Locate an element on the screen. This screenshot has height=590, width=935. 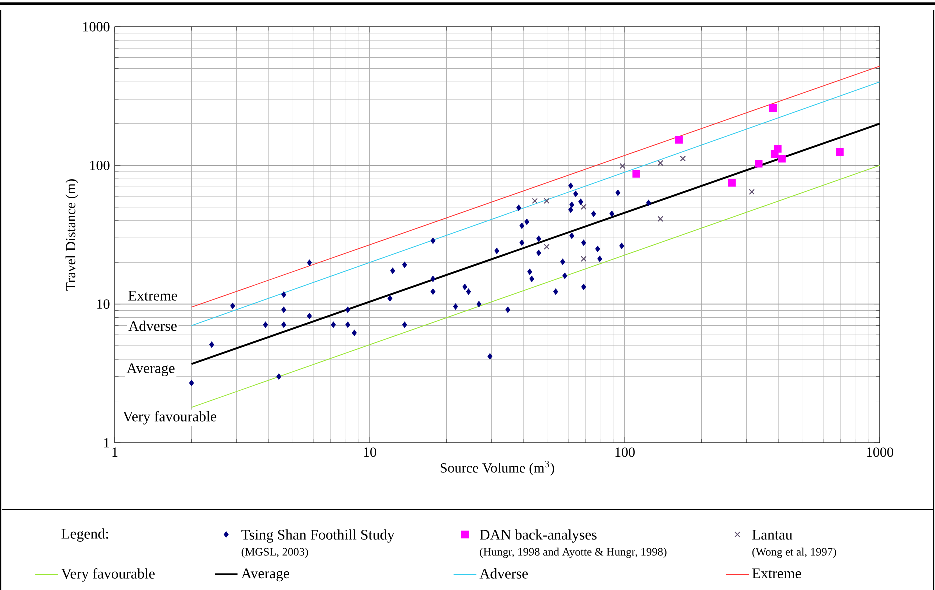
x-axis-title: Source Volume (m$^{3}$) is located at coordinates (497, 468).